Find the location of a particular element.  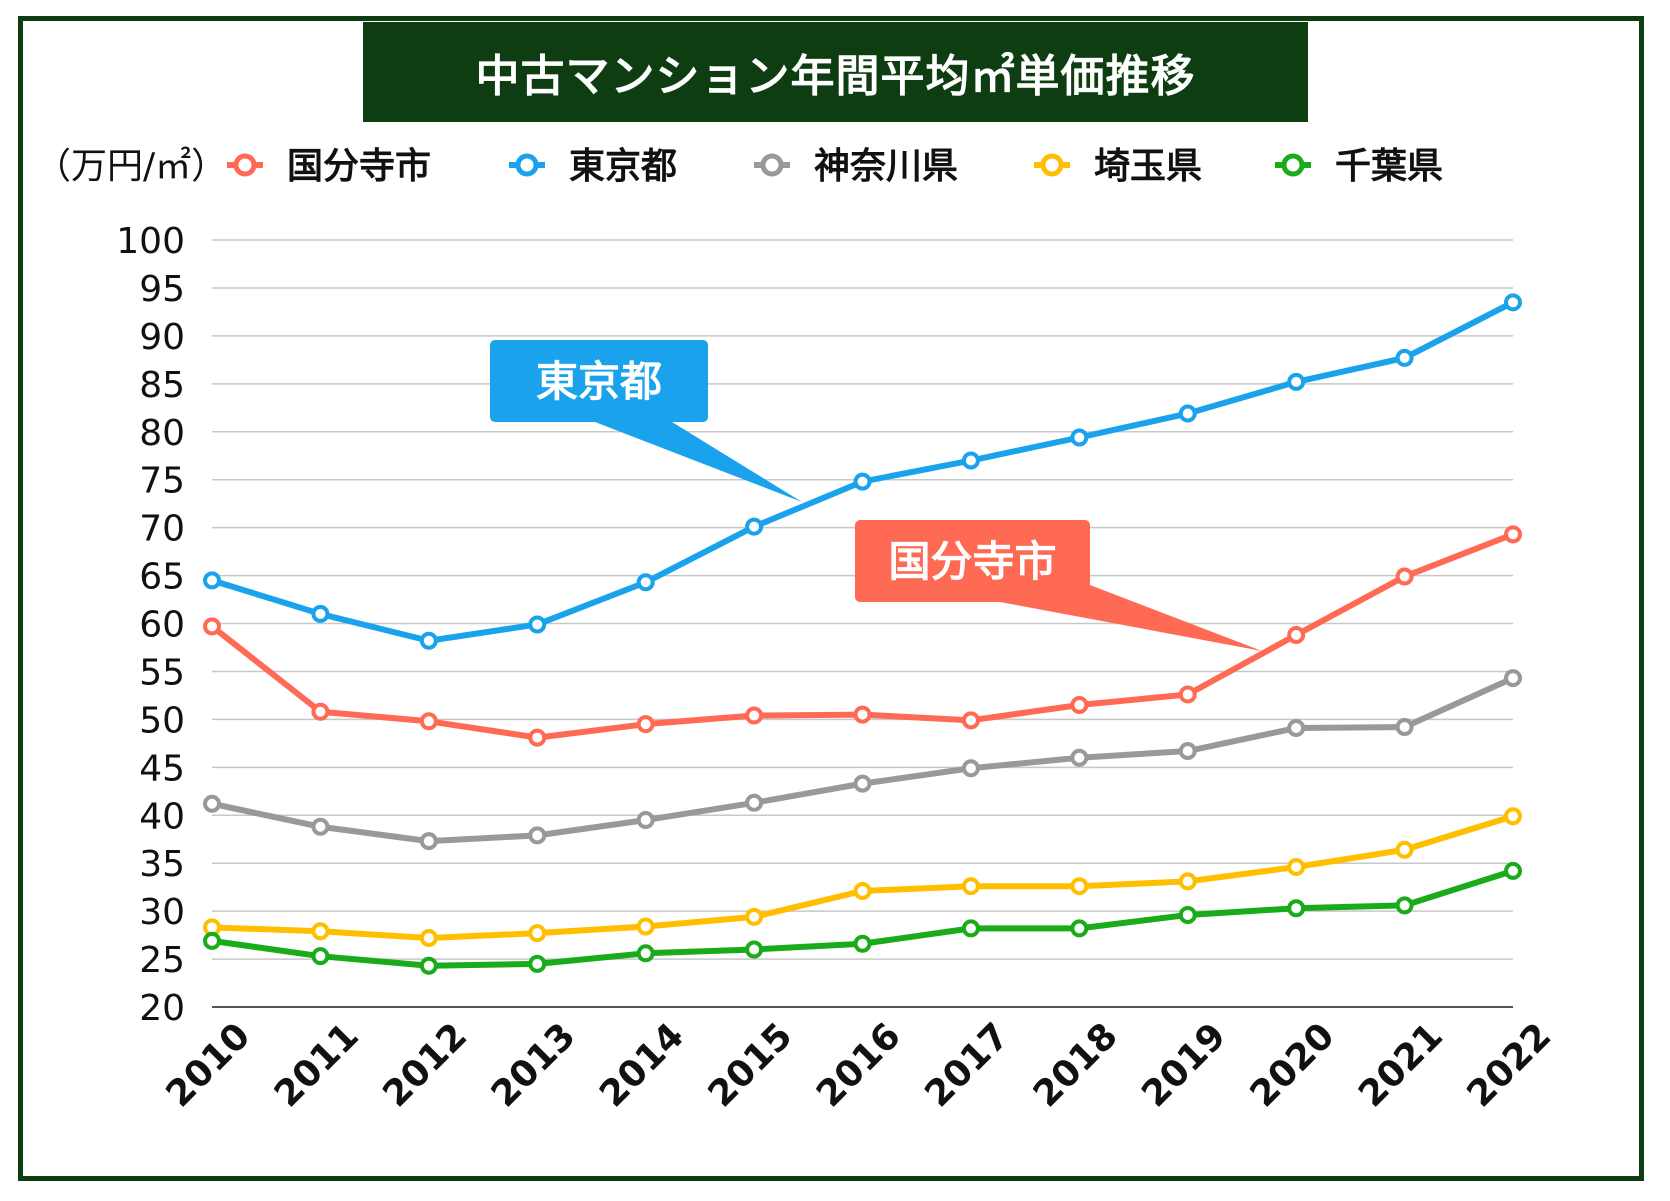

y-axis-unit-label: （万円/㎡） is located at coordinates (131, 166).